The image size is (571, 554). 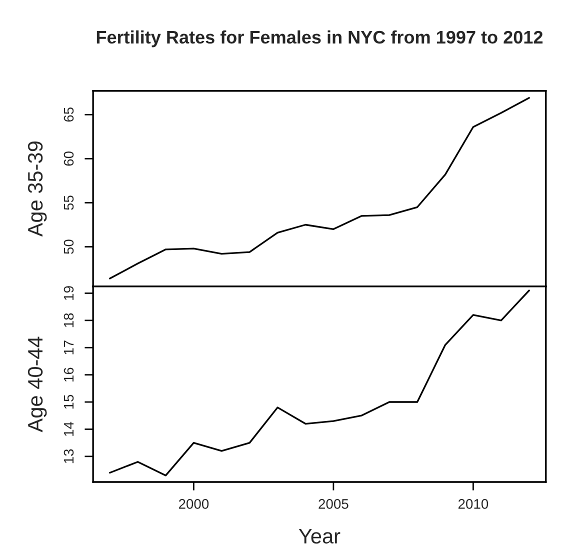 I want to click on y-tick-label: 55, so click(x=69, y=203).